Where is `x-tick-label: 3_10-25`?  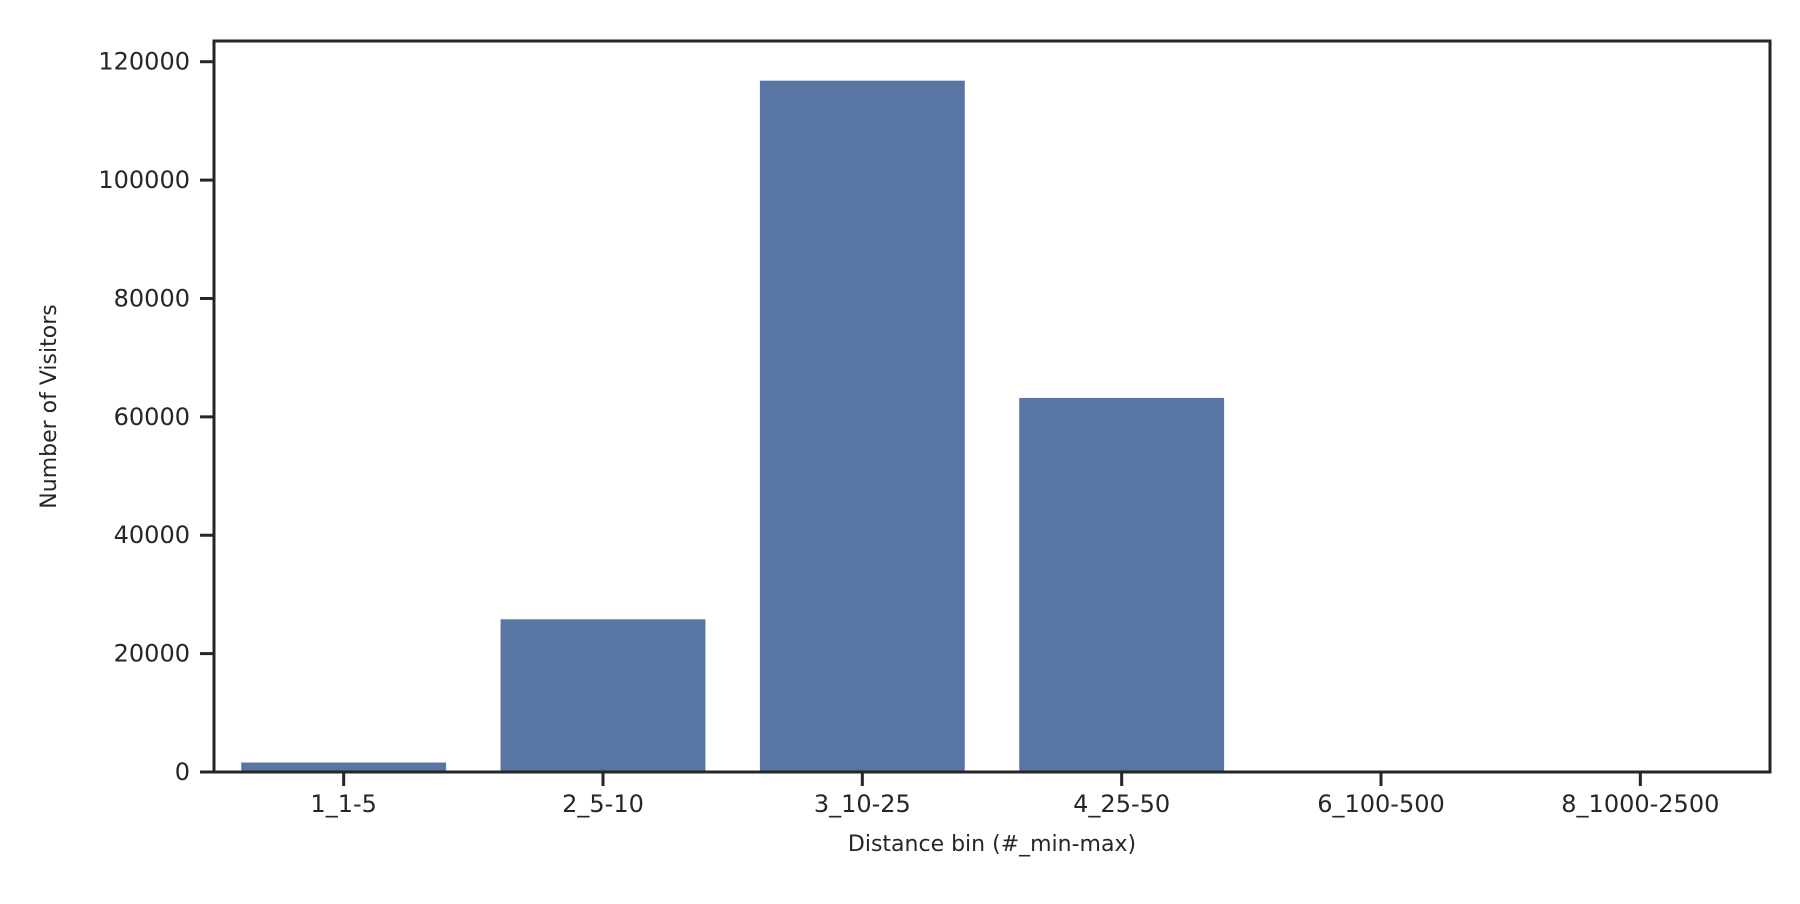
x-tick-label: 3_10-25 is located at coordinates (862, 804).